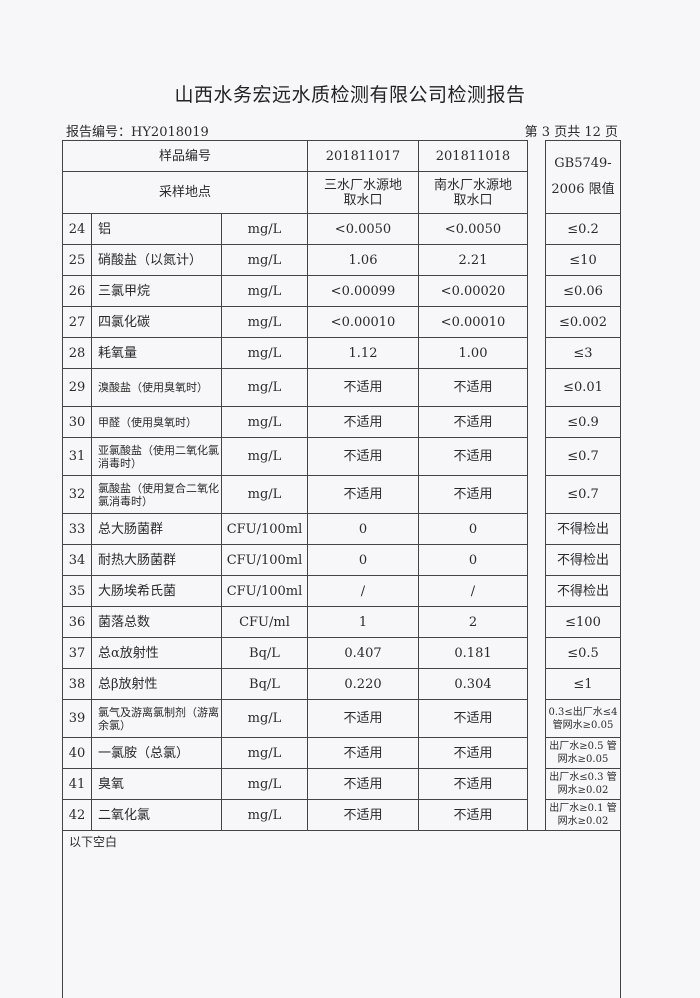 The width and height of the screenshot is (700, 998). What do you see at coordinates (583, 229) in the screenshot?
I see `limit-value: ≤0.2` at bounding box center [583, 229].